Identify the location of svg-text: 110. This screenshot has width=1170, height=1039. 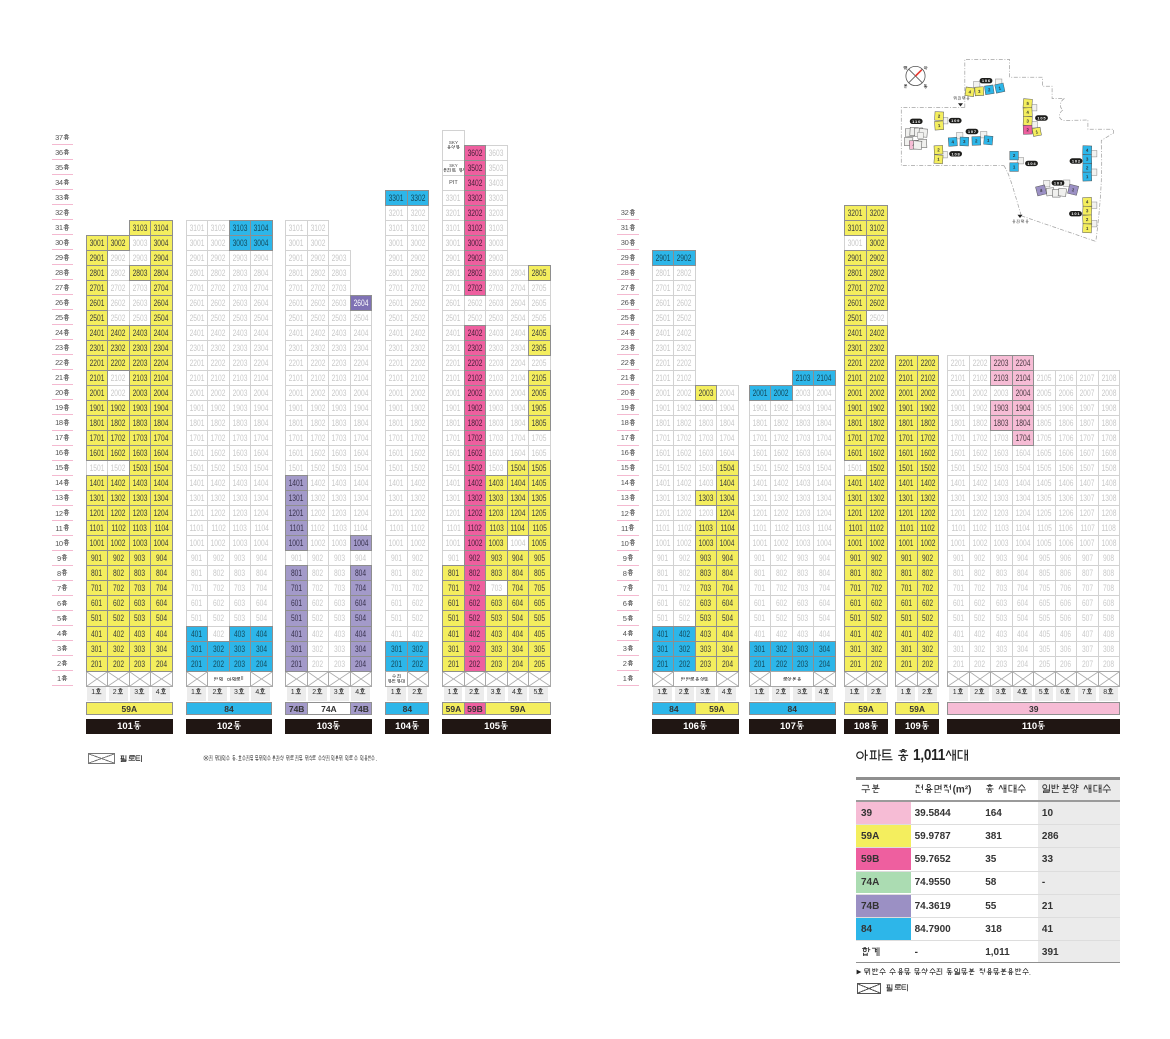
(916, 121).